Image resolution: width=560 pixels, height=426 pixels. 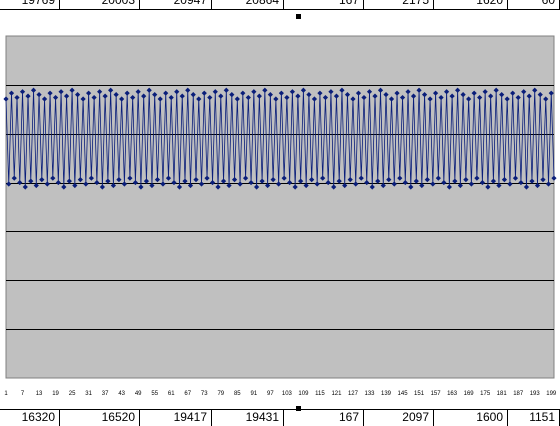 What do you see at coordinates (353, 394) in the screenshot?
I see `x-tick-label: 127` at bounding box center [353, 394].